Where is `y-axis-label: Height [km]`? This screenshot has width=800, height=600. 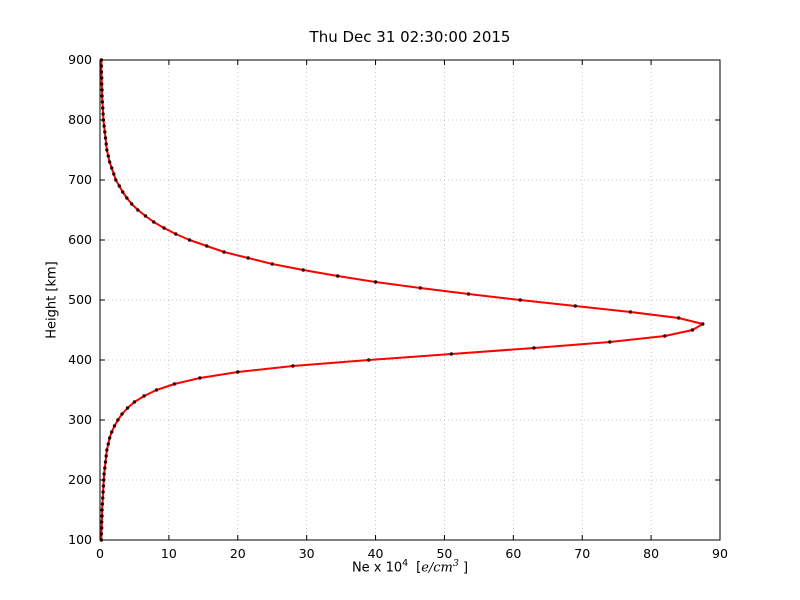 y-axis-label: Height [km] is located at coordinates (52, 300).